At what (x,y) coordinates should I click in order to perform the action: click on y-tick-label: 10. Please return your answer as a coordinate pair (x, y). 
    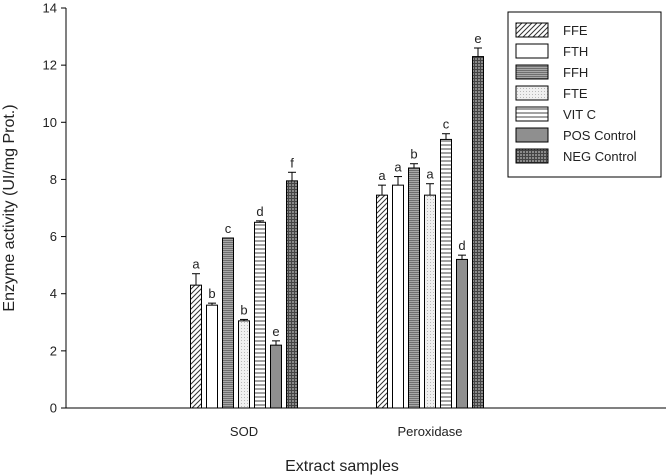
    Looking at the image, I should click on (50, 122).